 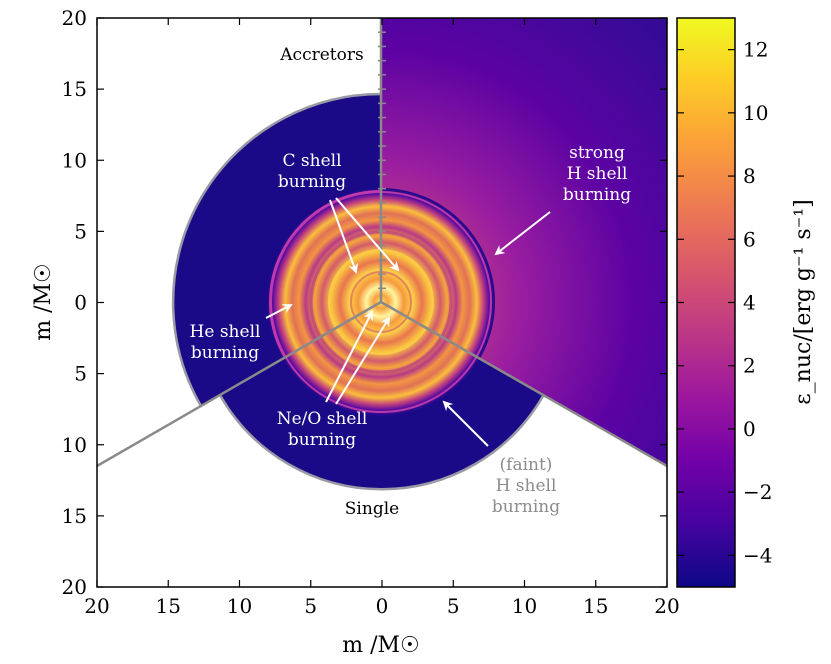 What do you see at coordinates (322, 419) in the screenshot?
I see `annotation-line: Ne/O shell` at bounding box center [322, 419].